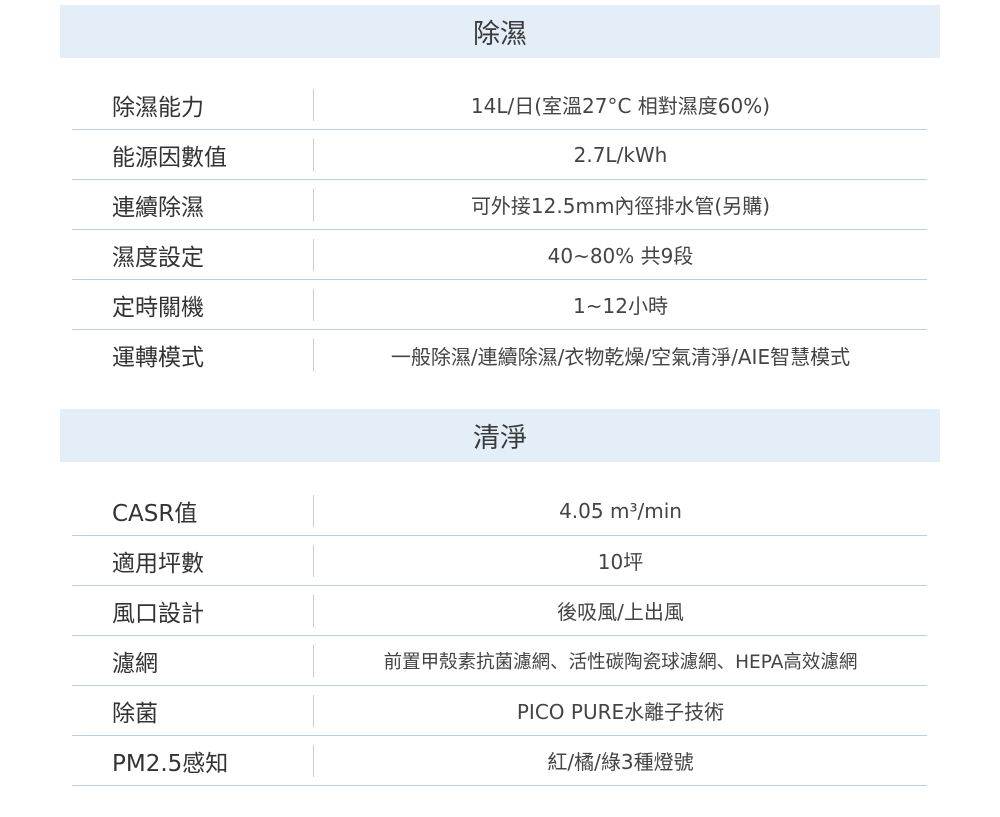 The height and width of the screenshot is (817, 1000). Describe the element at coordinates (158, 358) in the screenshot. I see `spec-label: 運轉模式` at that location.